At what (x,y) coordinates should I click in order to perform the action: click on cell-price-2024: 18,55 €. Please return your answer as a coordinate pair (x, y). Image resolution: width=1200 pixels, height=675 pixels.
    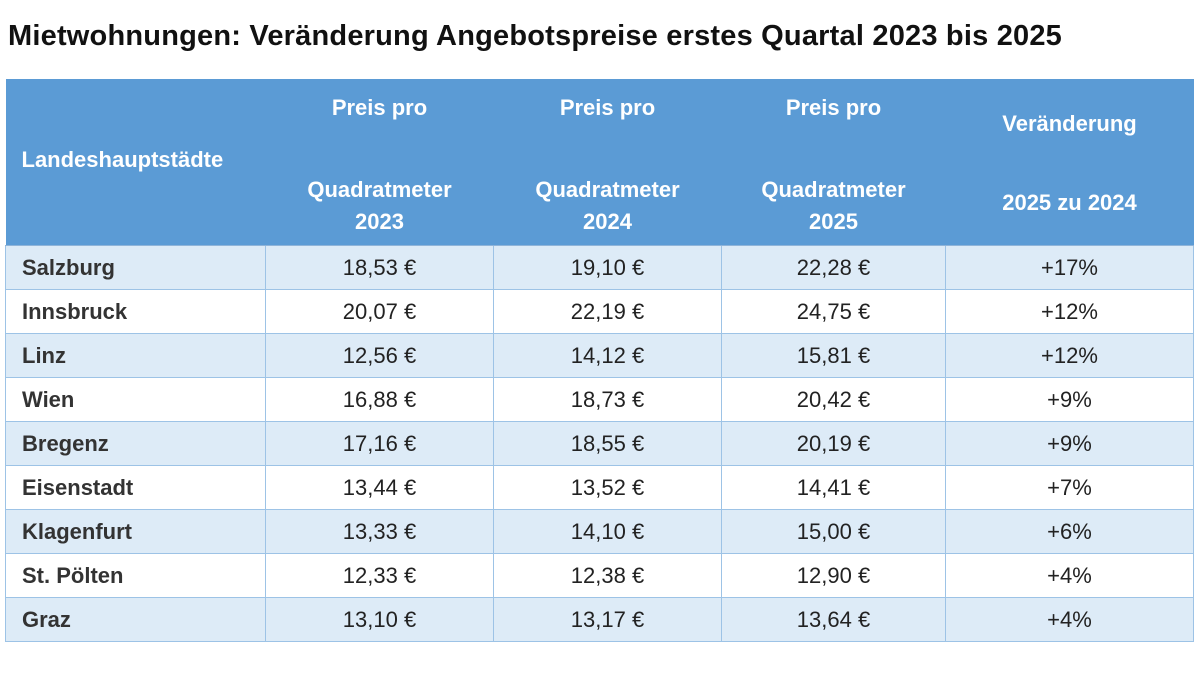
    Looking at the image, I should click on (607, 443).